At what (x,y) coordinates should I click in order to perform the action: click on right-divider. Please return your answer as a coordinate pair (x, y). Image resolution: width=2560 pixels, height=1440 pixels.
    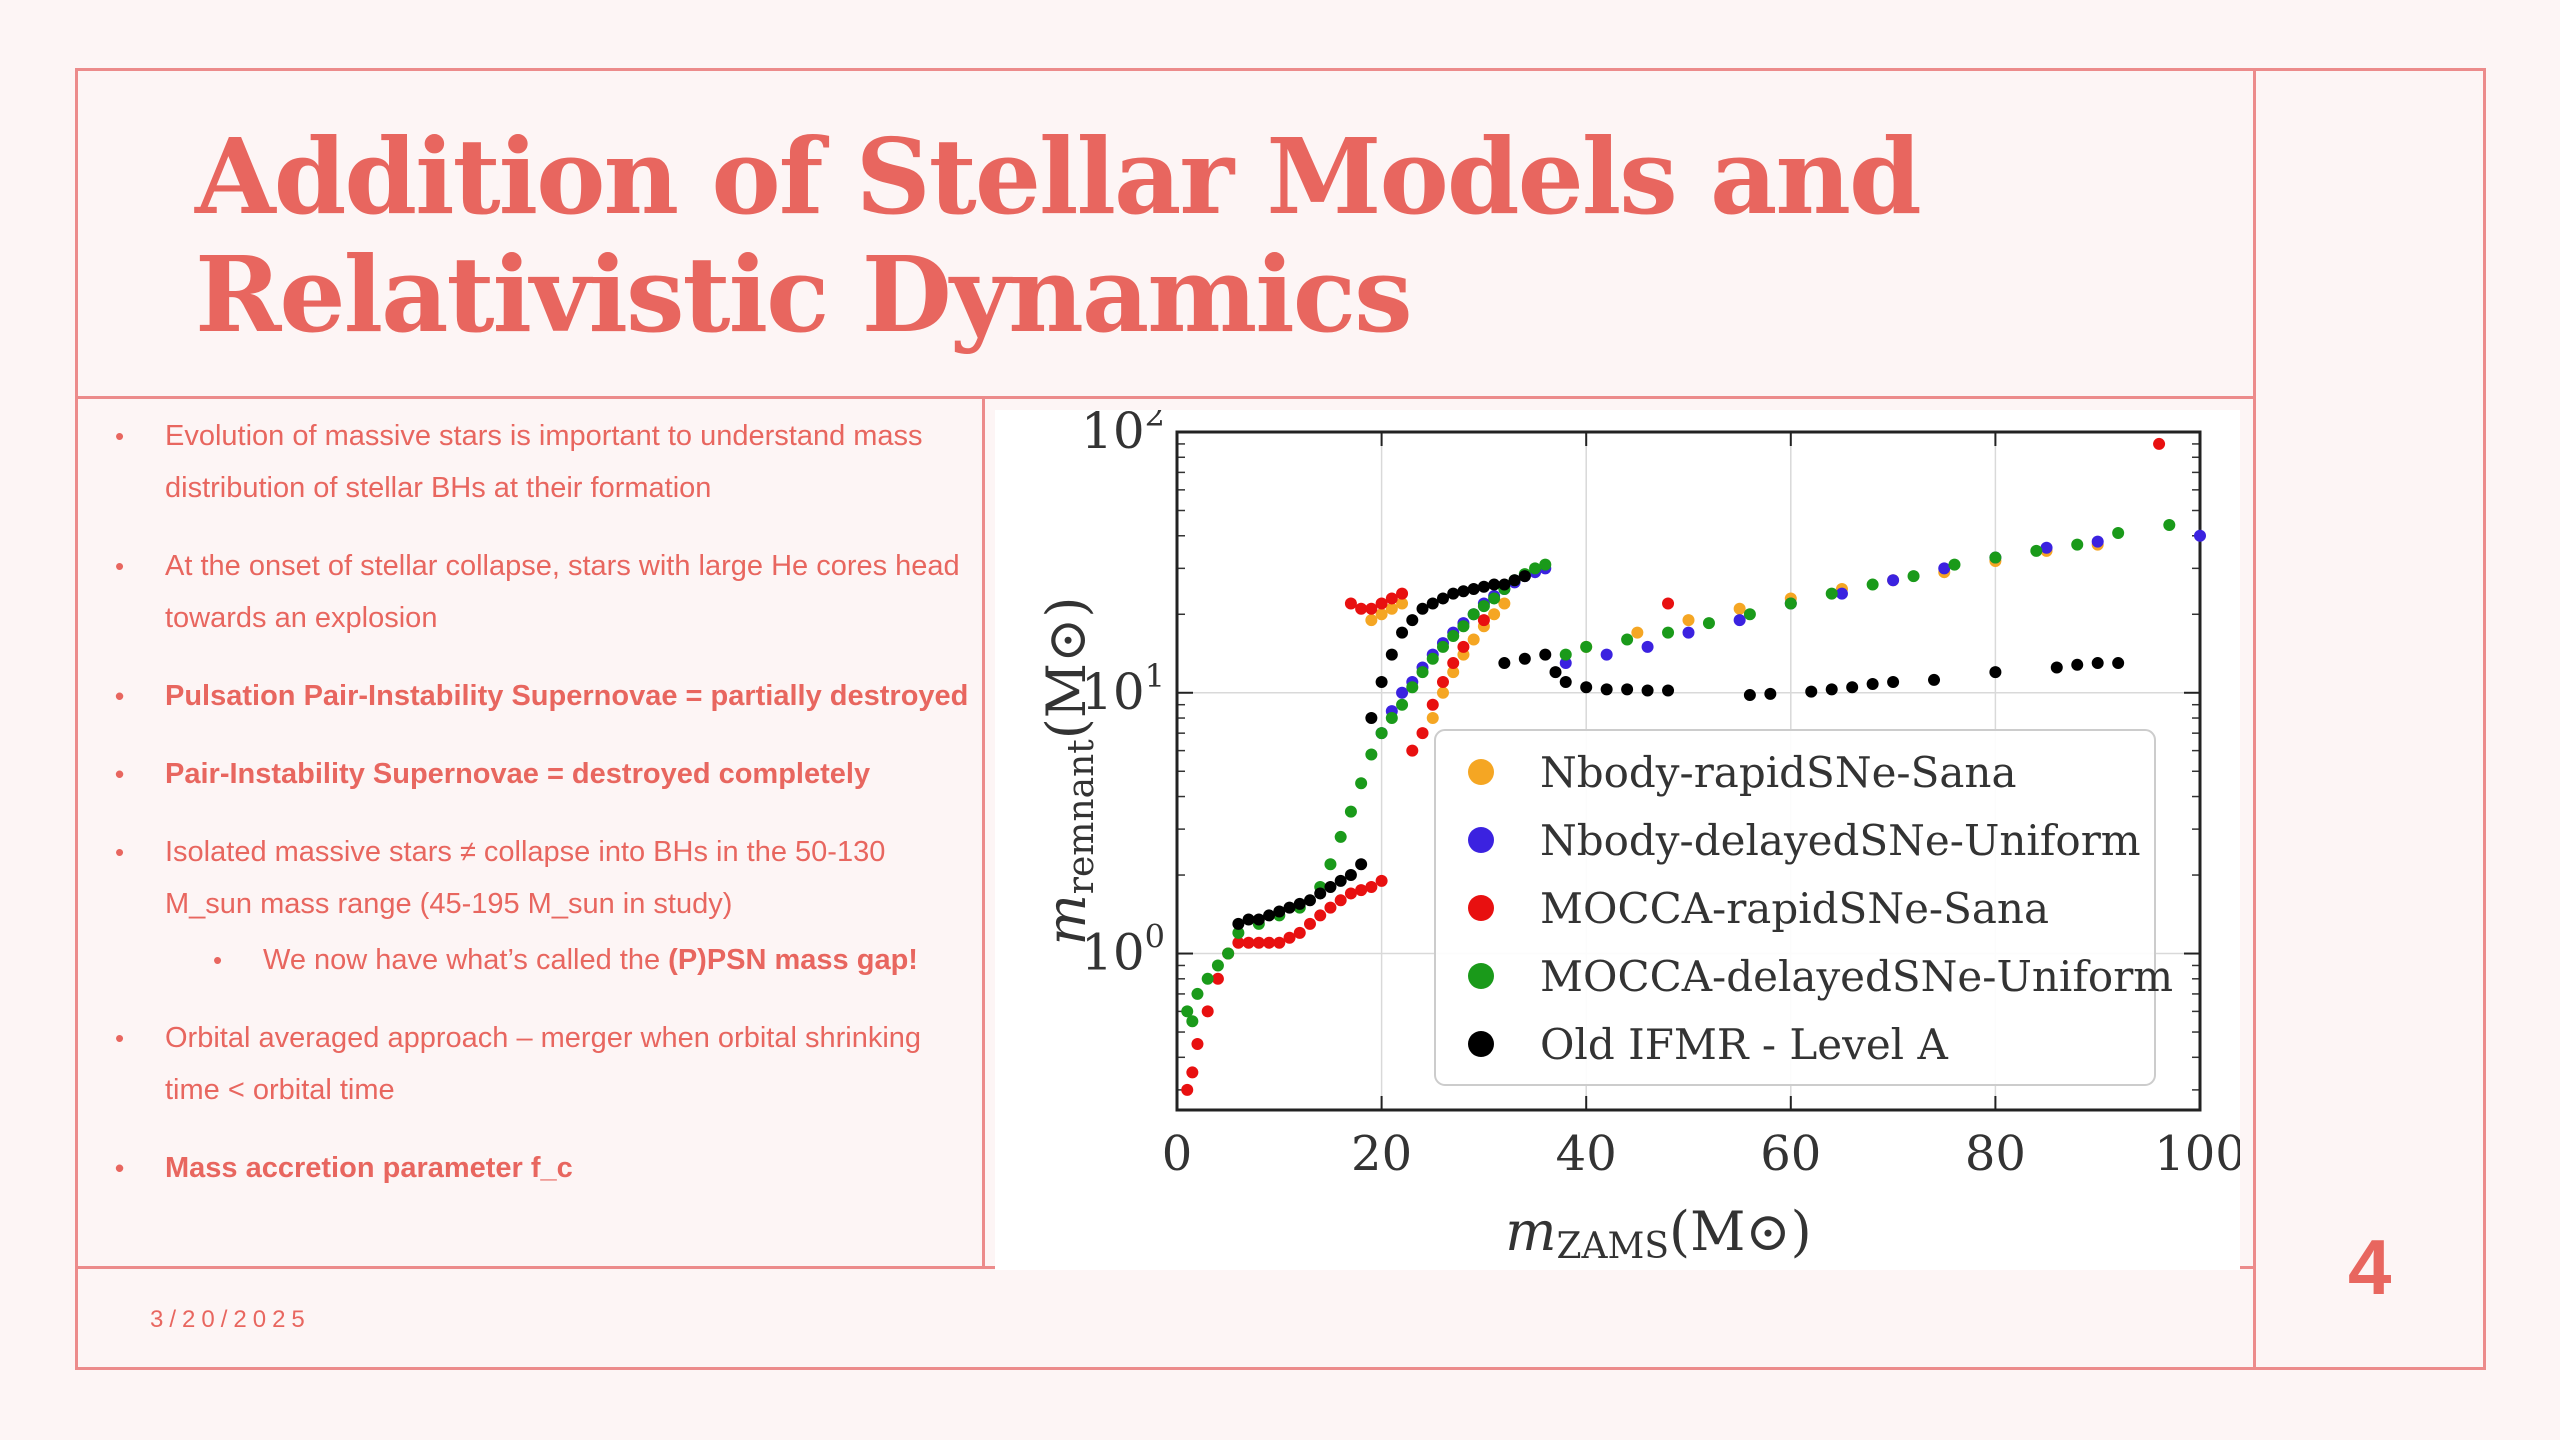
    Looking at the image, I should click on (2254, 719).